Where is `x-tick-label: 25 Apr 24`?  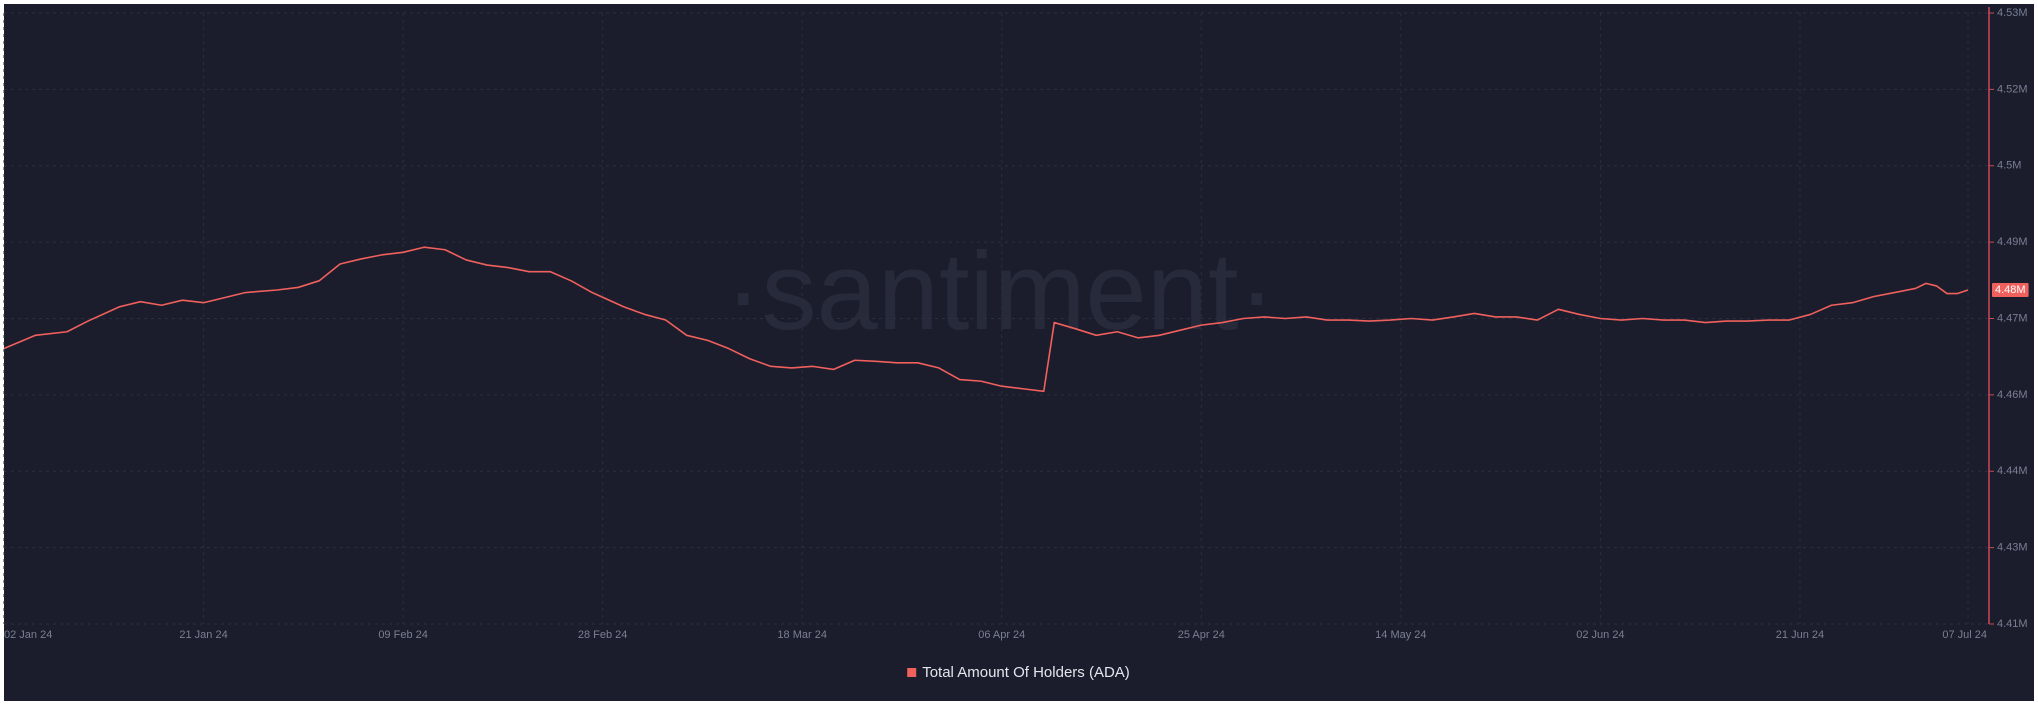
x-tick-label: 25 Apr 24 is located at coordinates (1201, 635).